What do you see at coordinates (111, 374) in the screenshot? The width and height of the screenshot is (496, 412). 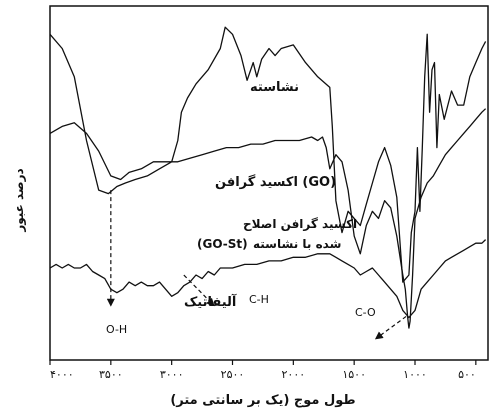 I see `x-tick-label: ۳۵۰۰` at bounding box center [111, 374].